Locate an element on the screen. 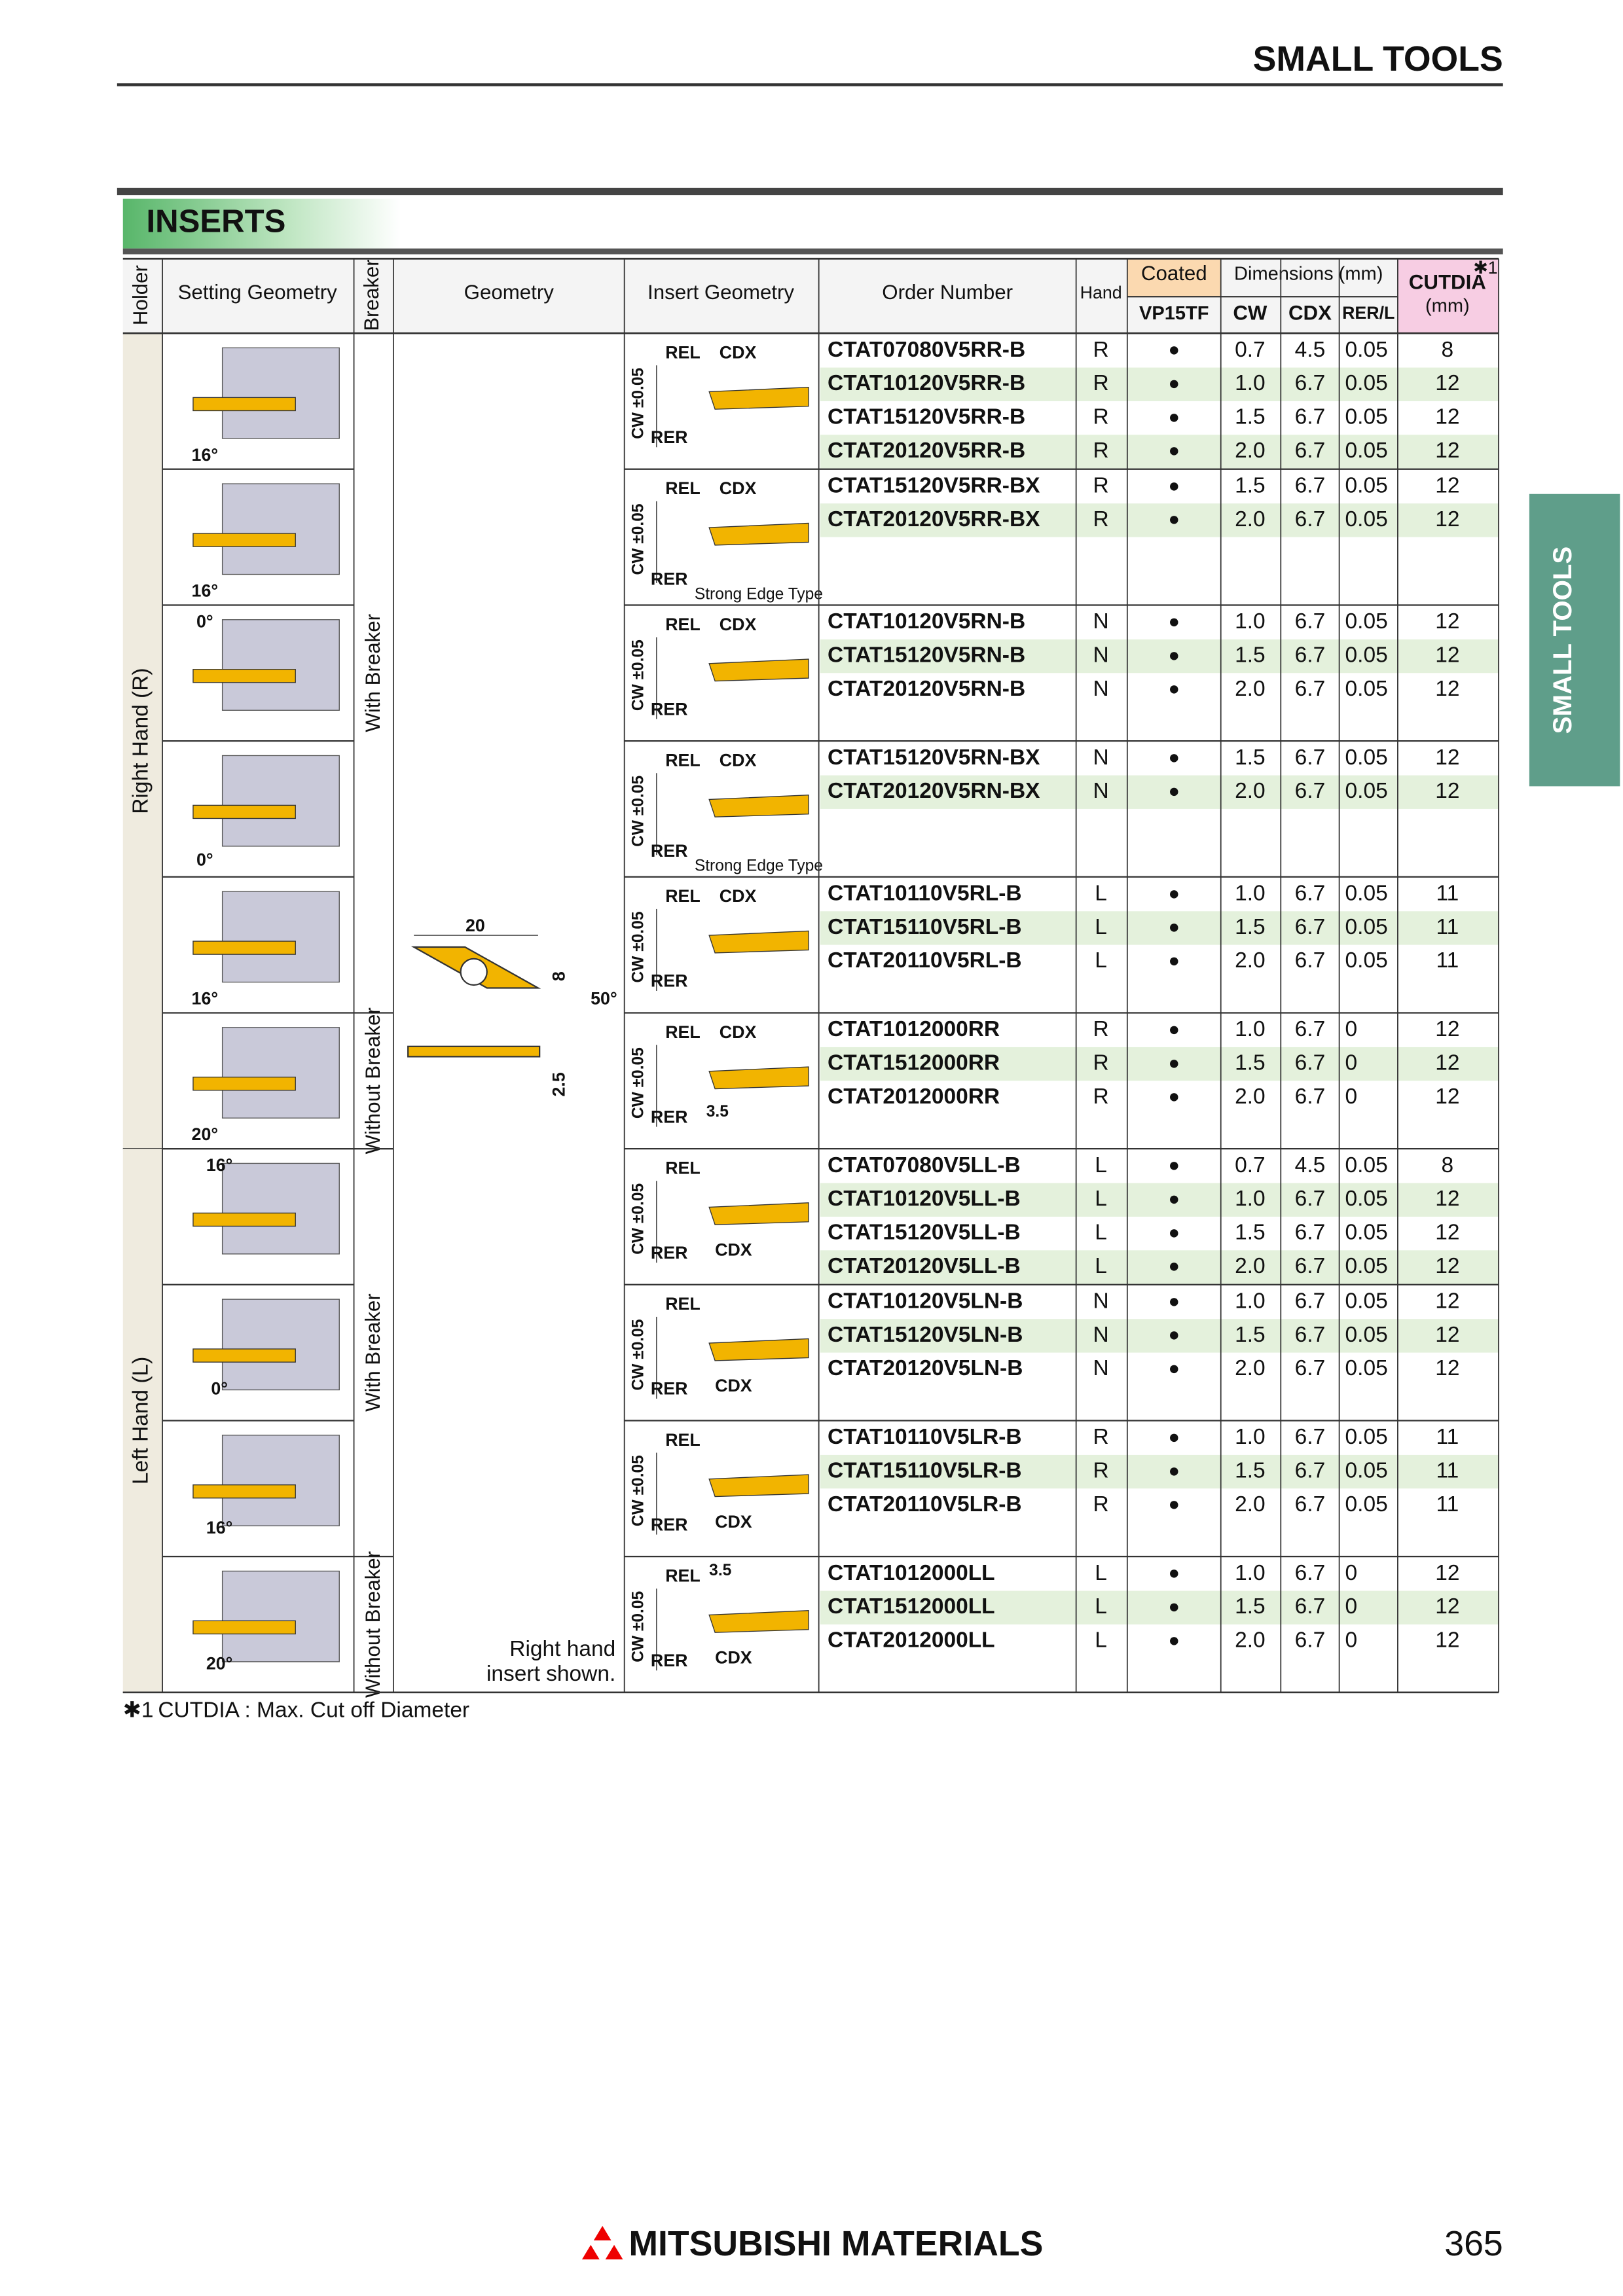  header-cell: Coated is located at coordinates (1174, 273).